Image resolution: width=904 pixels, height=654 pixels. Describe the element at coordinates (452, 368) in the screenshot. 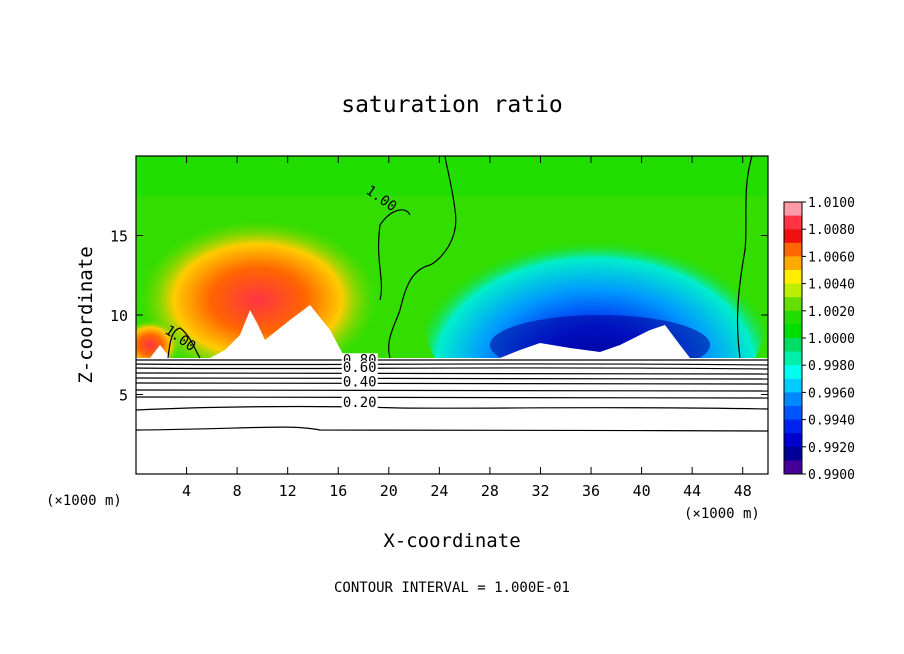

I see `contour-0.80` at that location.